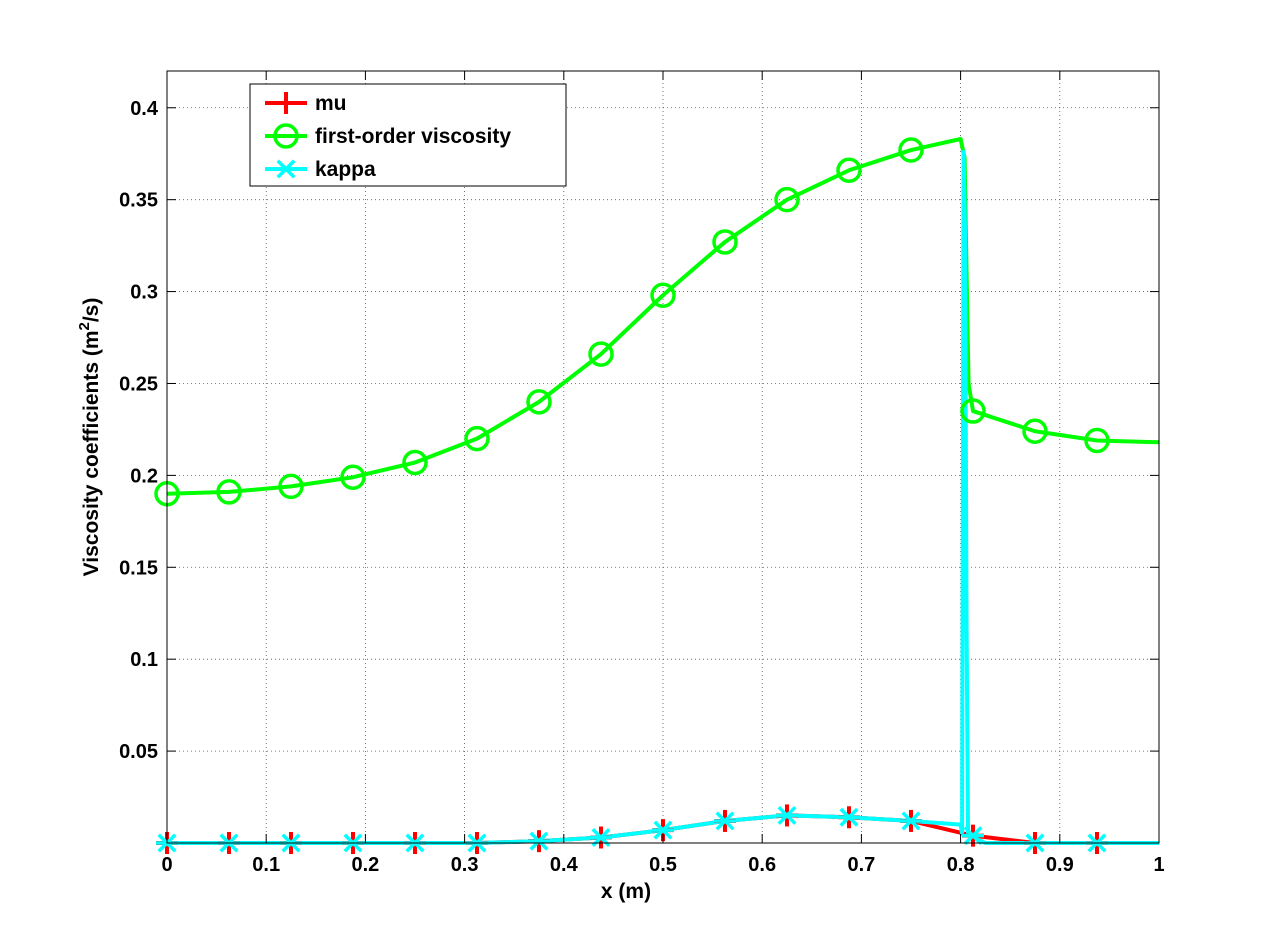 The width and height of the screenshot is (1280, 948). What do you see at coordinates (266, 865) in the screenshot?
I see `x-tick-label: 0.1` at bounding box center [266, 865].